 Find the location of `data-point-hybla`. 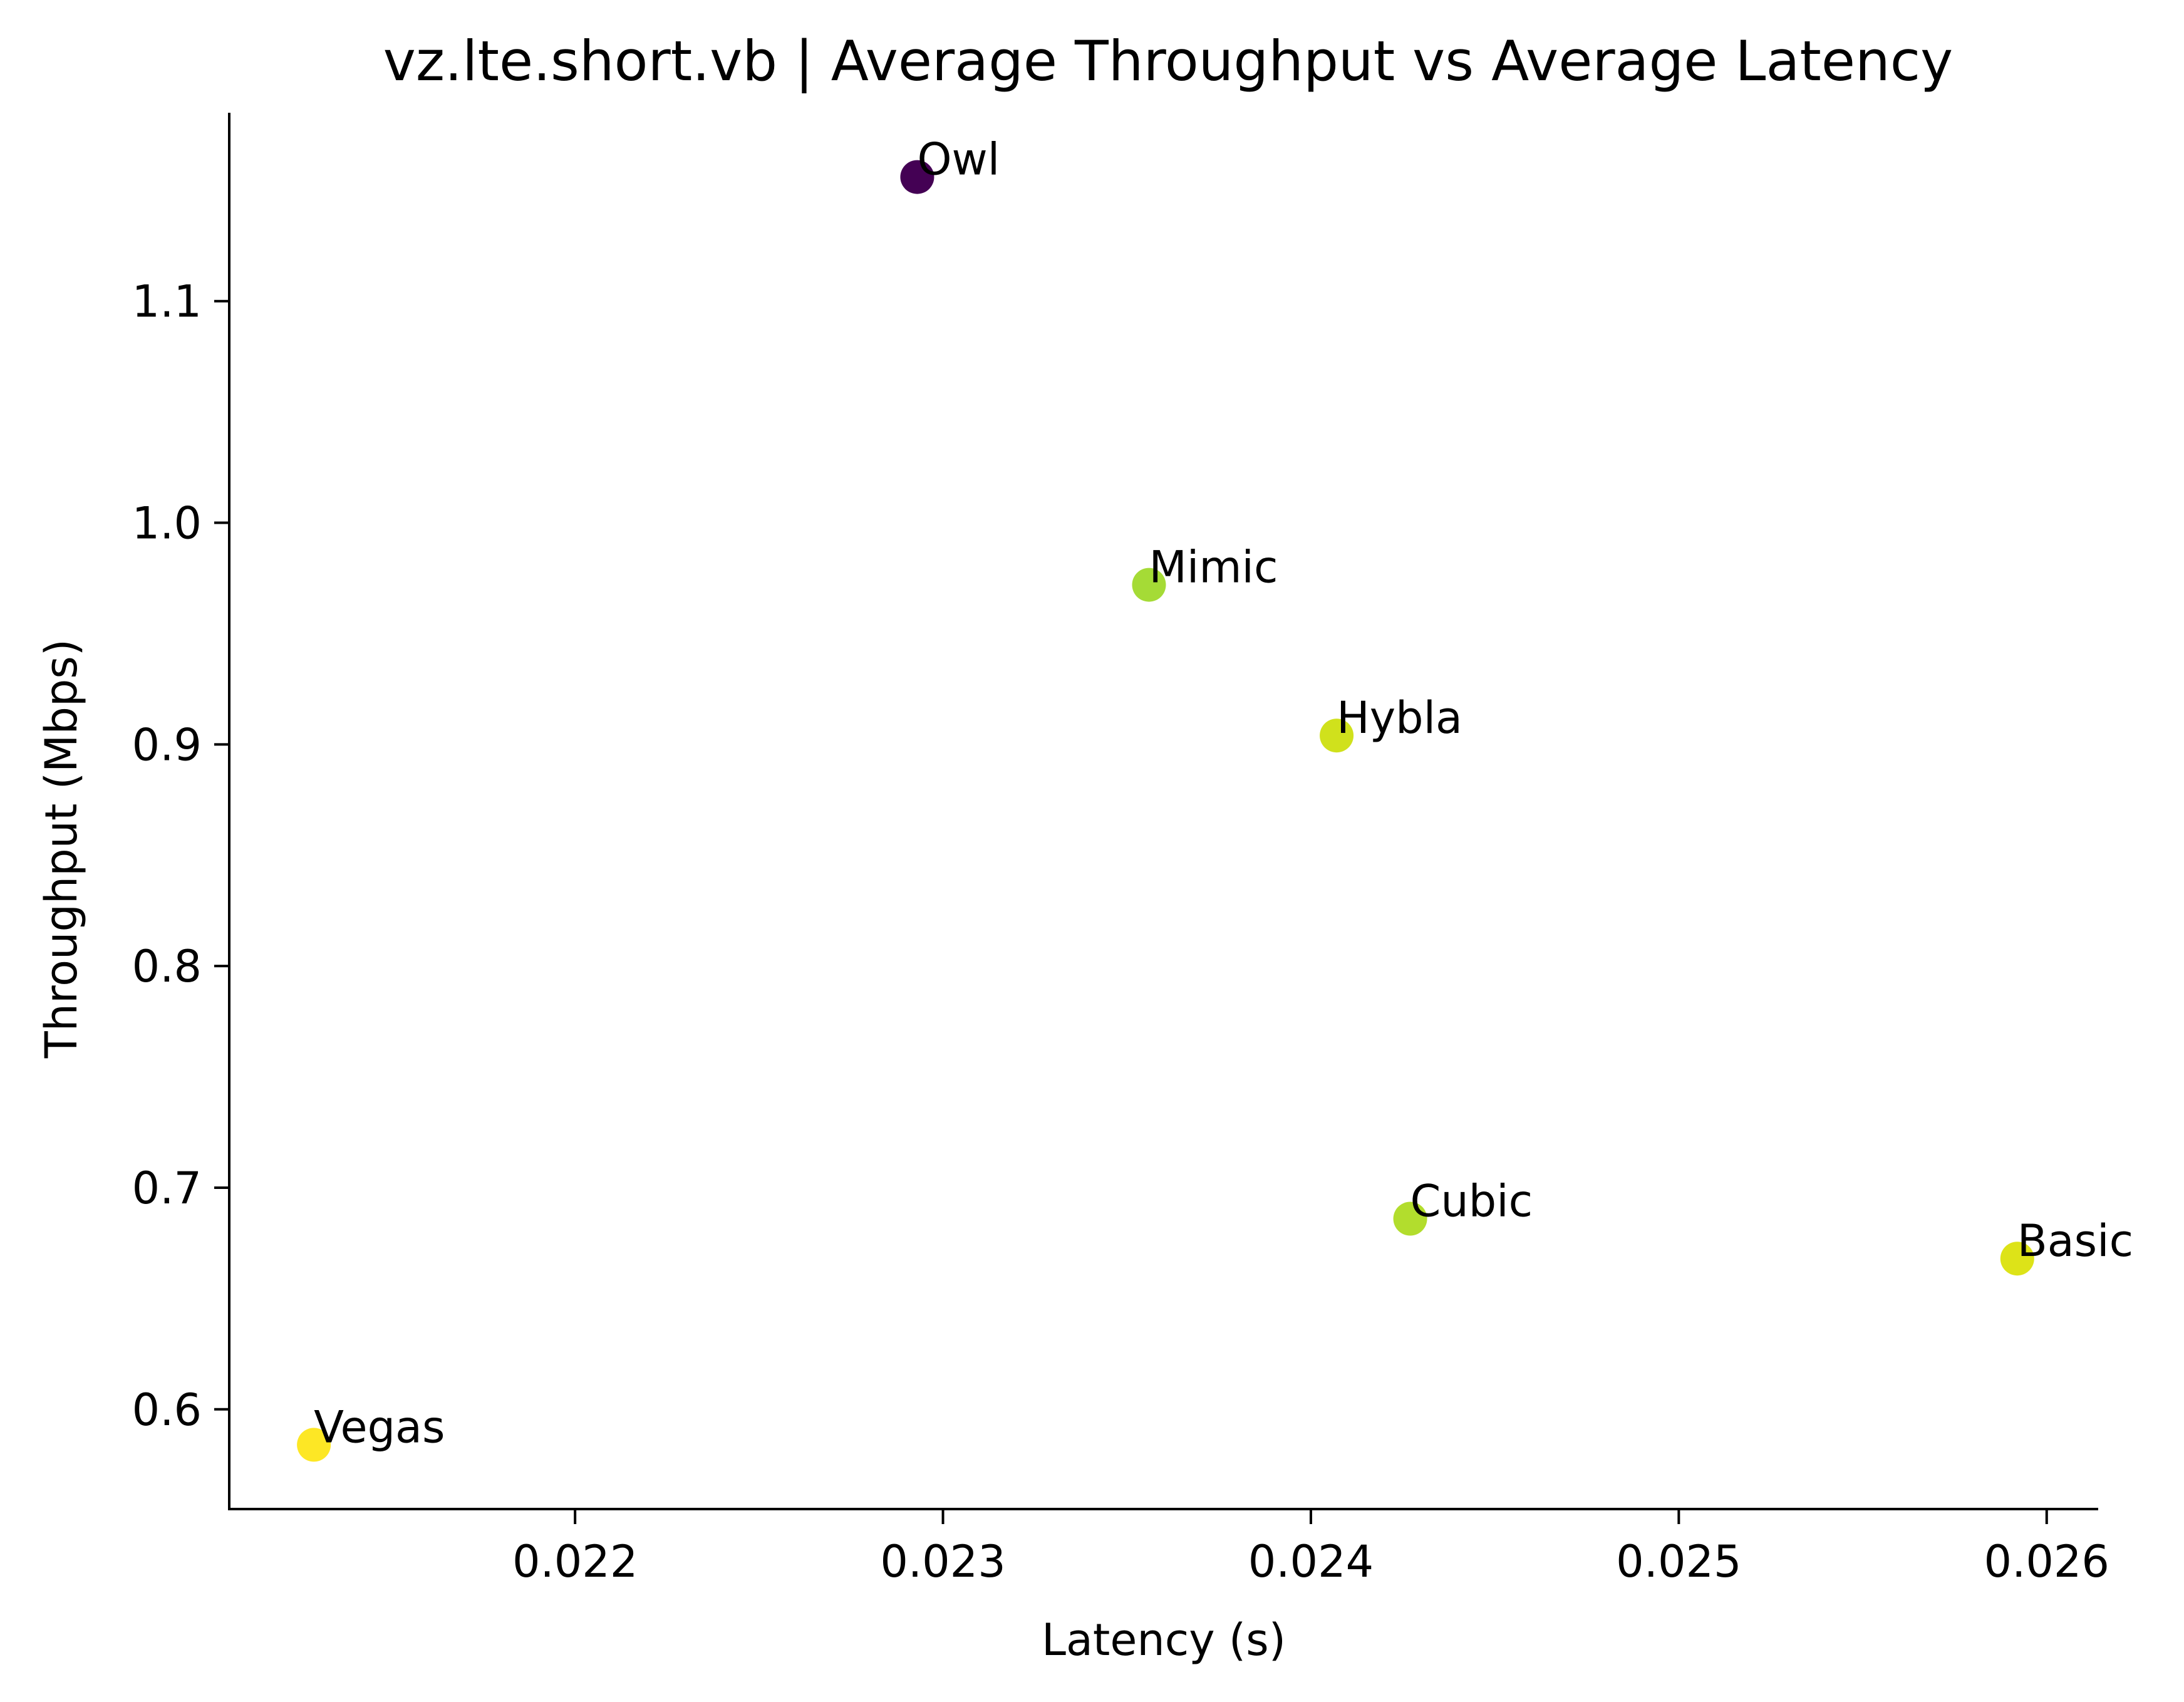

data-point-hybla is located at coordinates (1337, 736).